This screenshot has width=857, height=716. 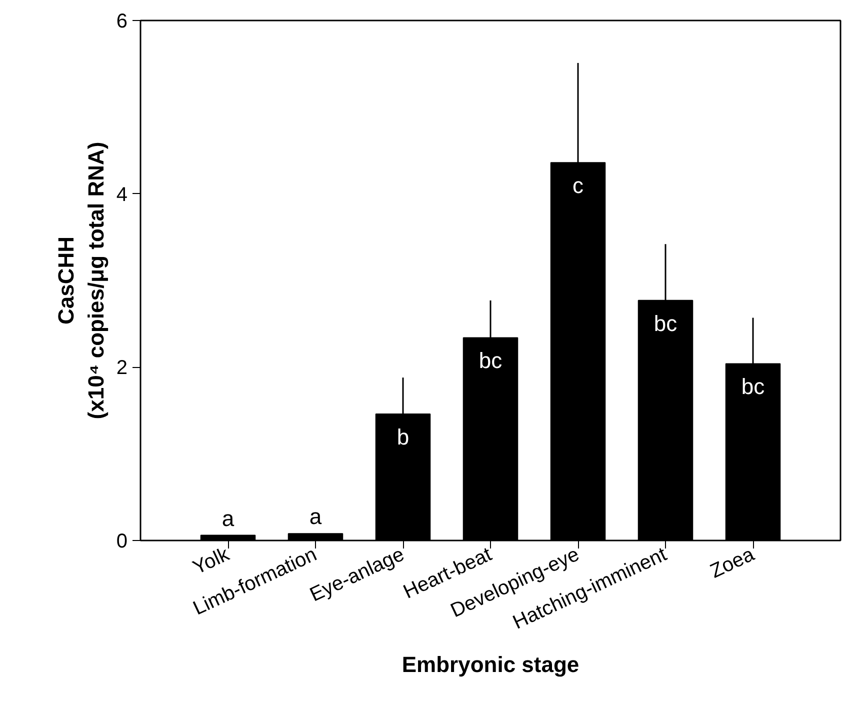 What do you see at coordinates (403, 437) in the screenshot?
I see `annotation: b` at bounding box center [403, 437].